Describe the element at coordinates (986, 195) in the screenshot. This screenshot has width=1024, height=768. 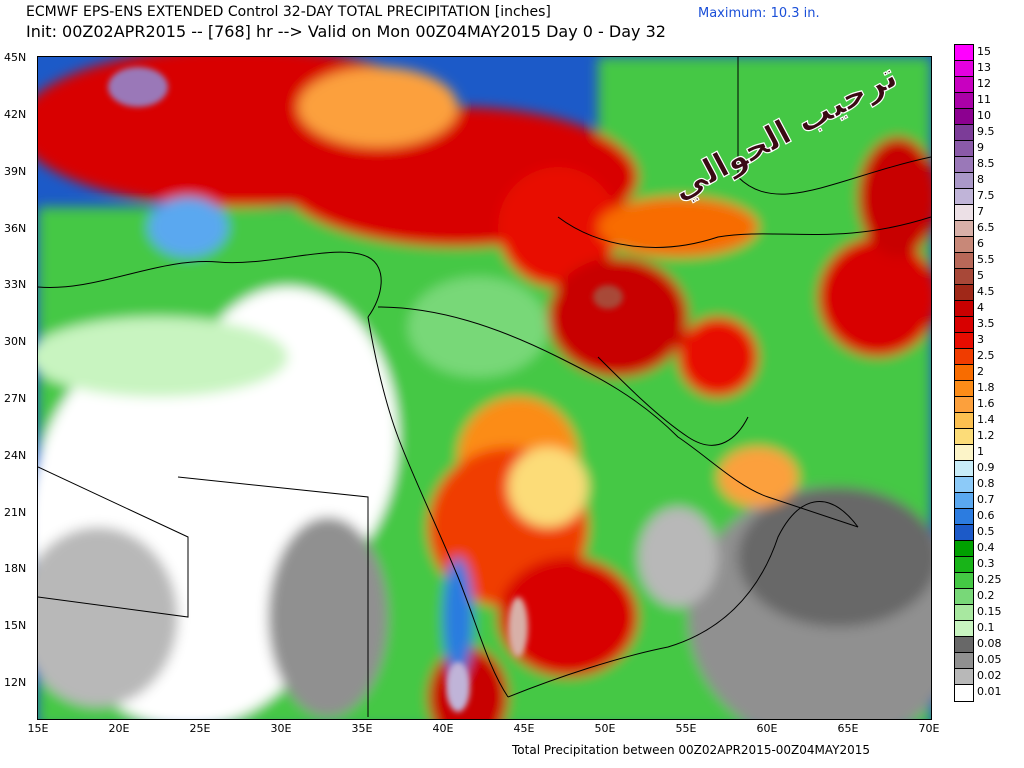
I see `legend-level-label: 7.5` at that location.